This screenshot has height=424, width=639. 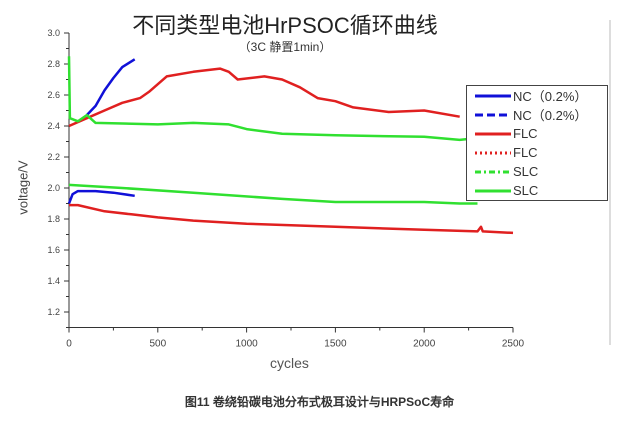 I want to click on x-axis-label: cycles, so click(x=289, y=363).